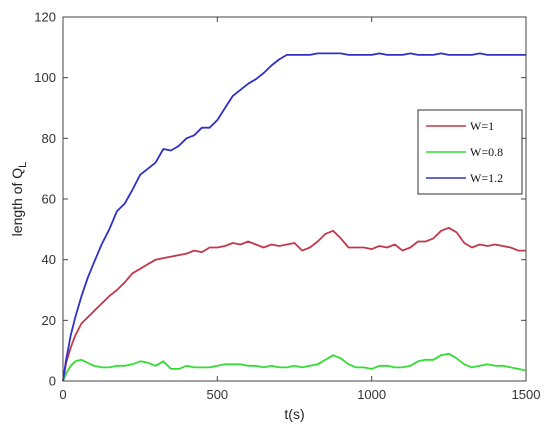 The image size is (550, 432). What do you see at coordinates (294, 414) in the screenshot?
I see `x-axis-label: t(s)` at bounding box center [294, 414].